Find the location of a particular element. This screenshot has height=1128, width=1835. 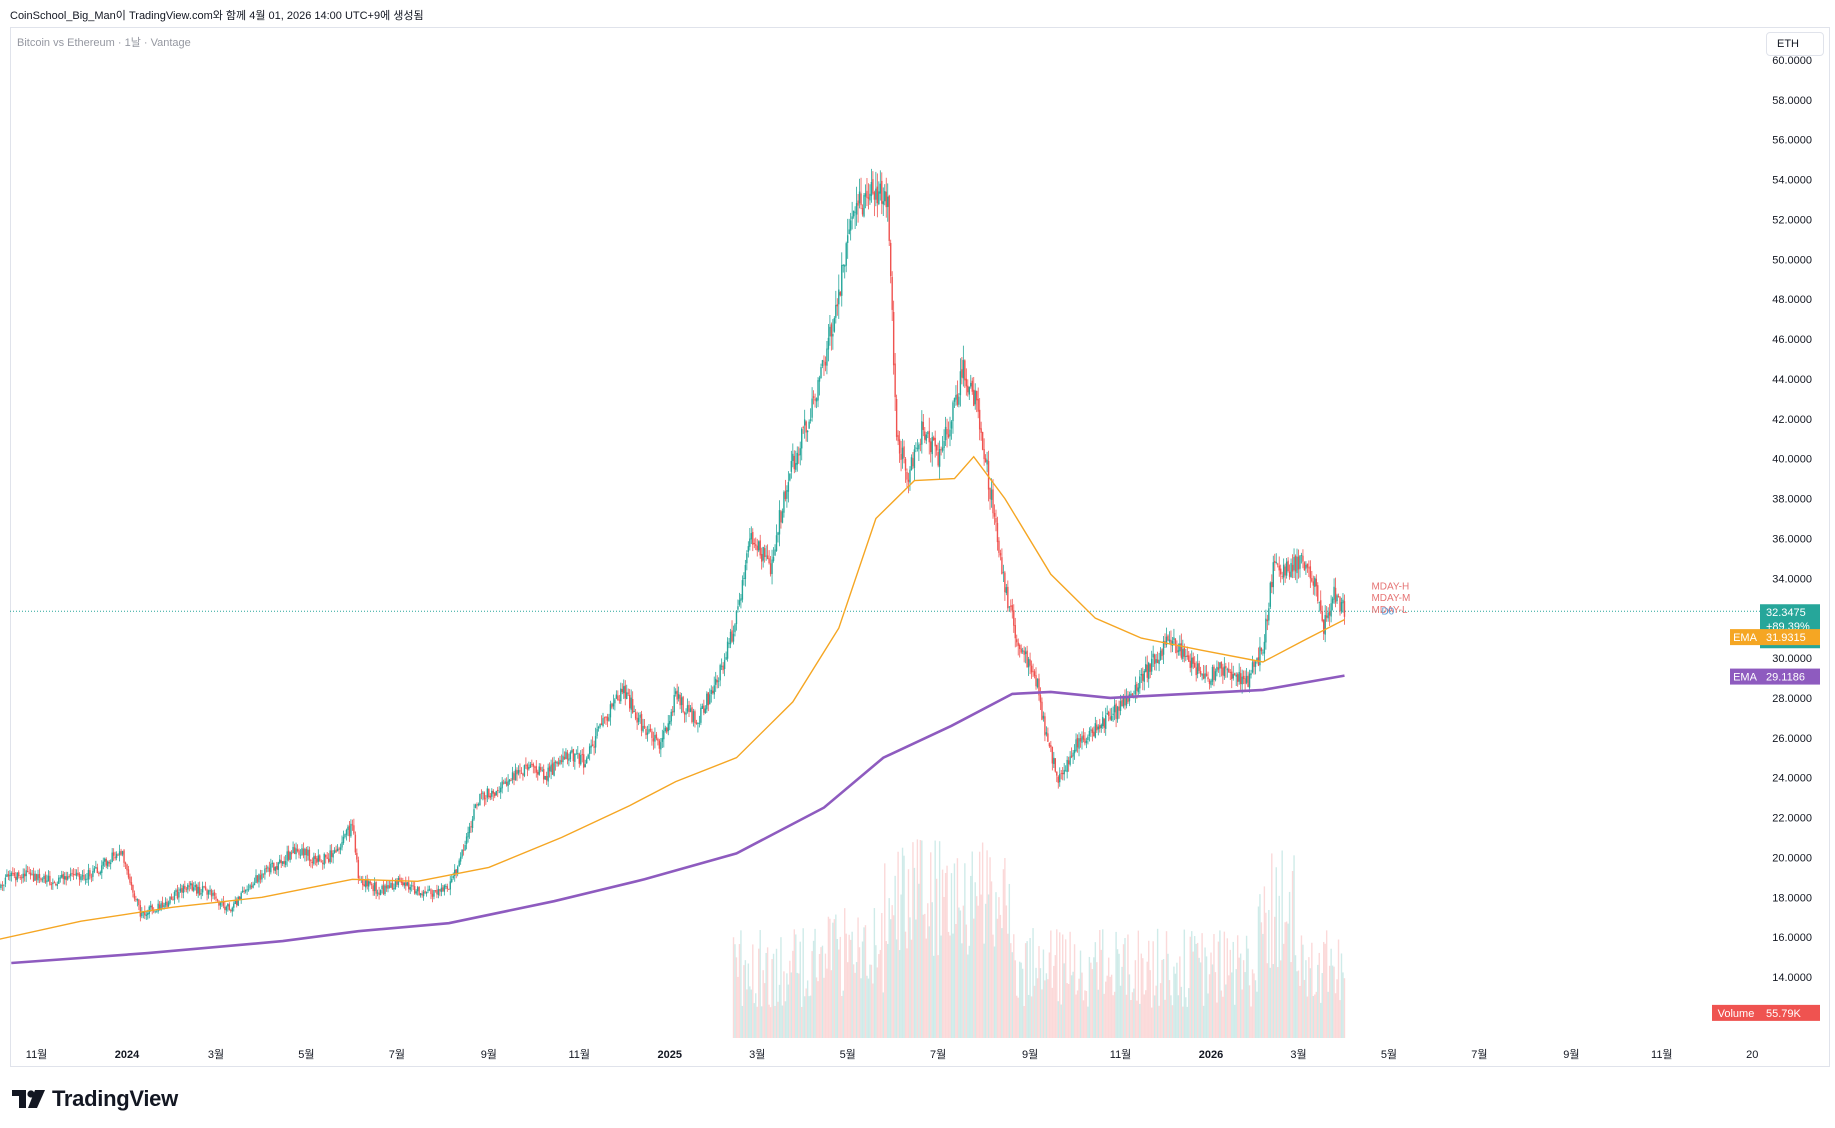

axis-tag-name: Volume is located at coordinates (1736, 1014).